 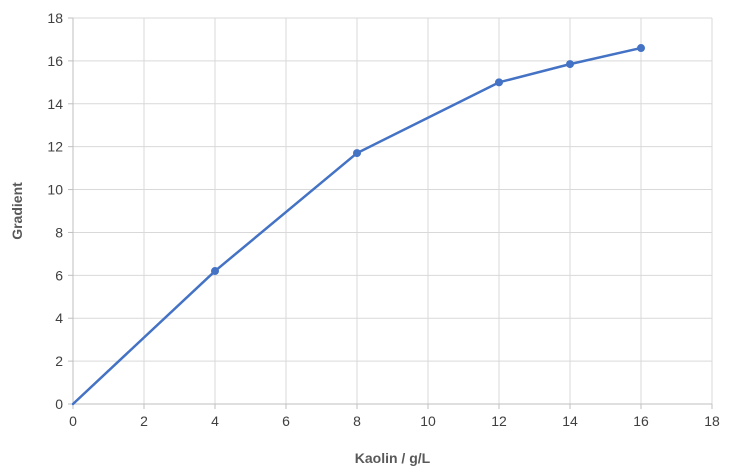 What do you see at coordinates (215, 421) in the screenshot?
I see `x-tick-label-2: 4` at bounding box center [215, 421].